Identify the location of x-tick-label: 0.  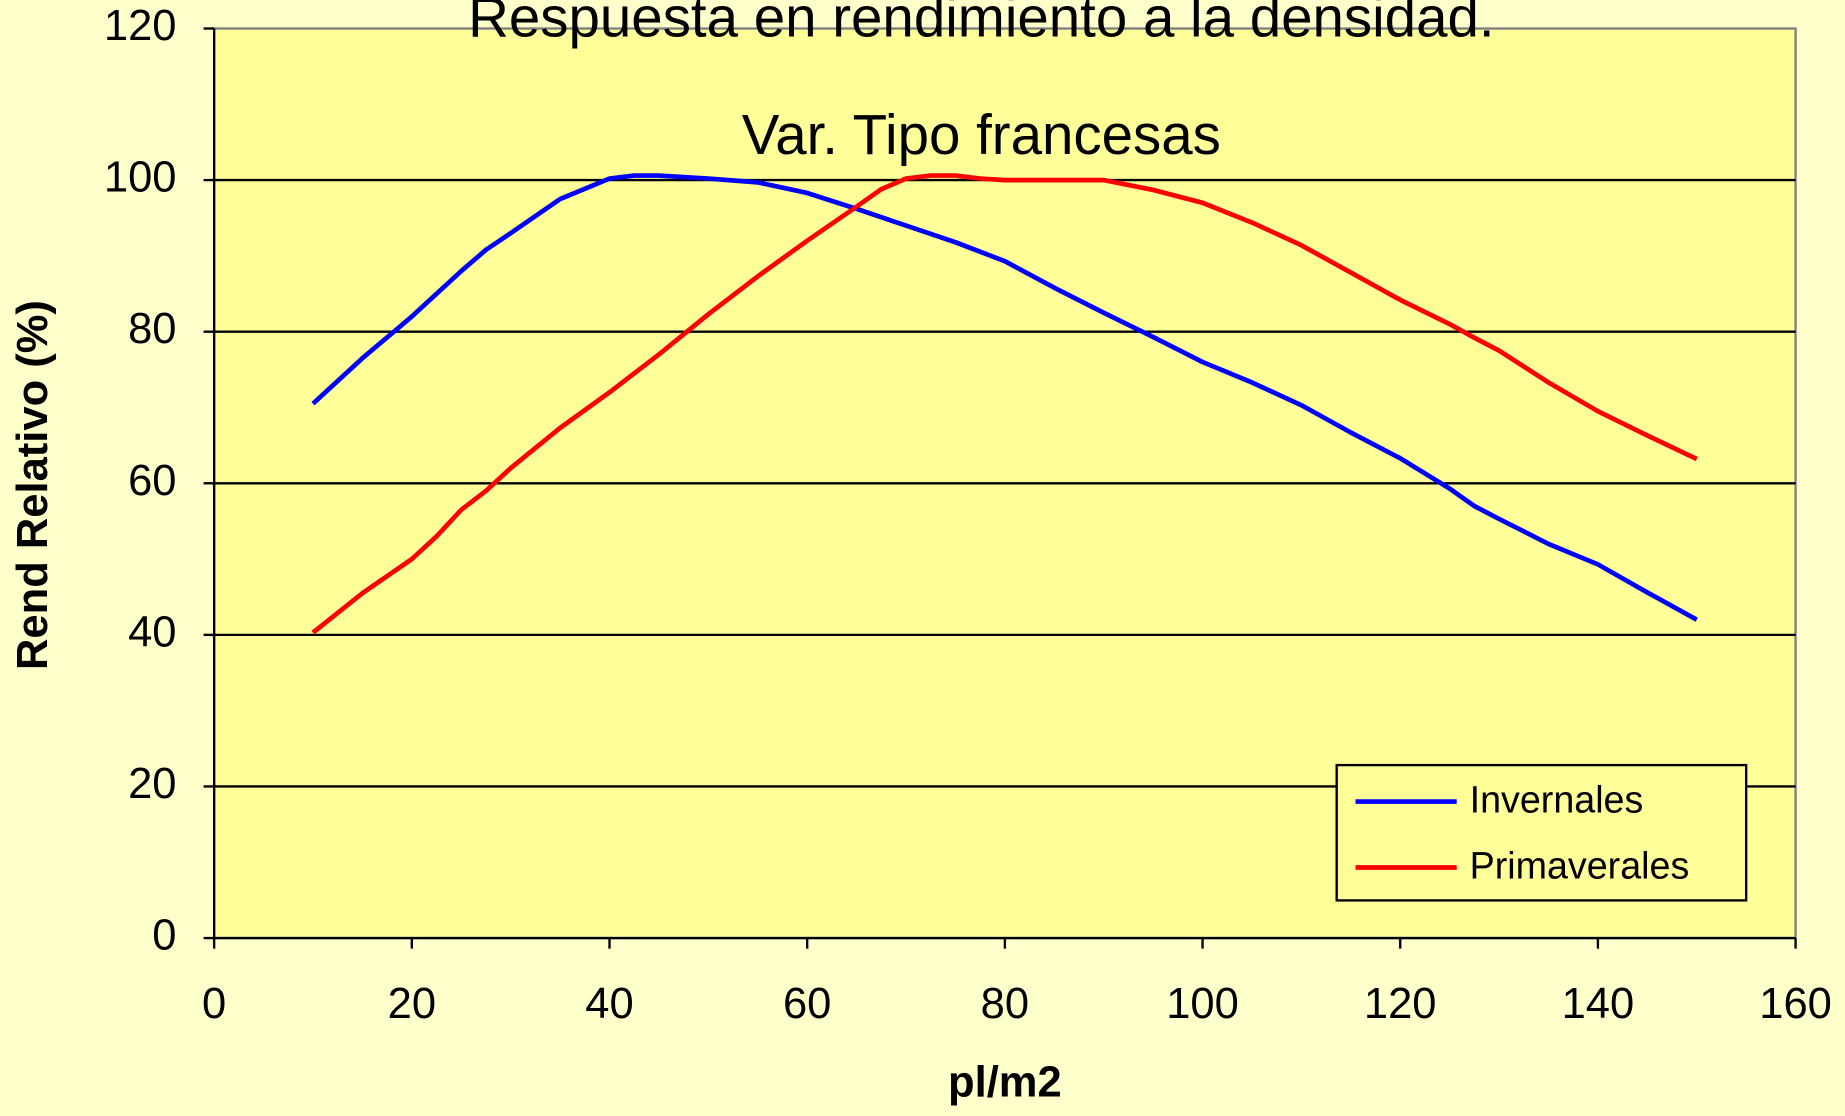
(214, 1004).